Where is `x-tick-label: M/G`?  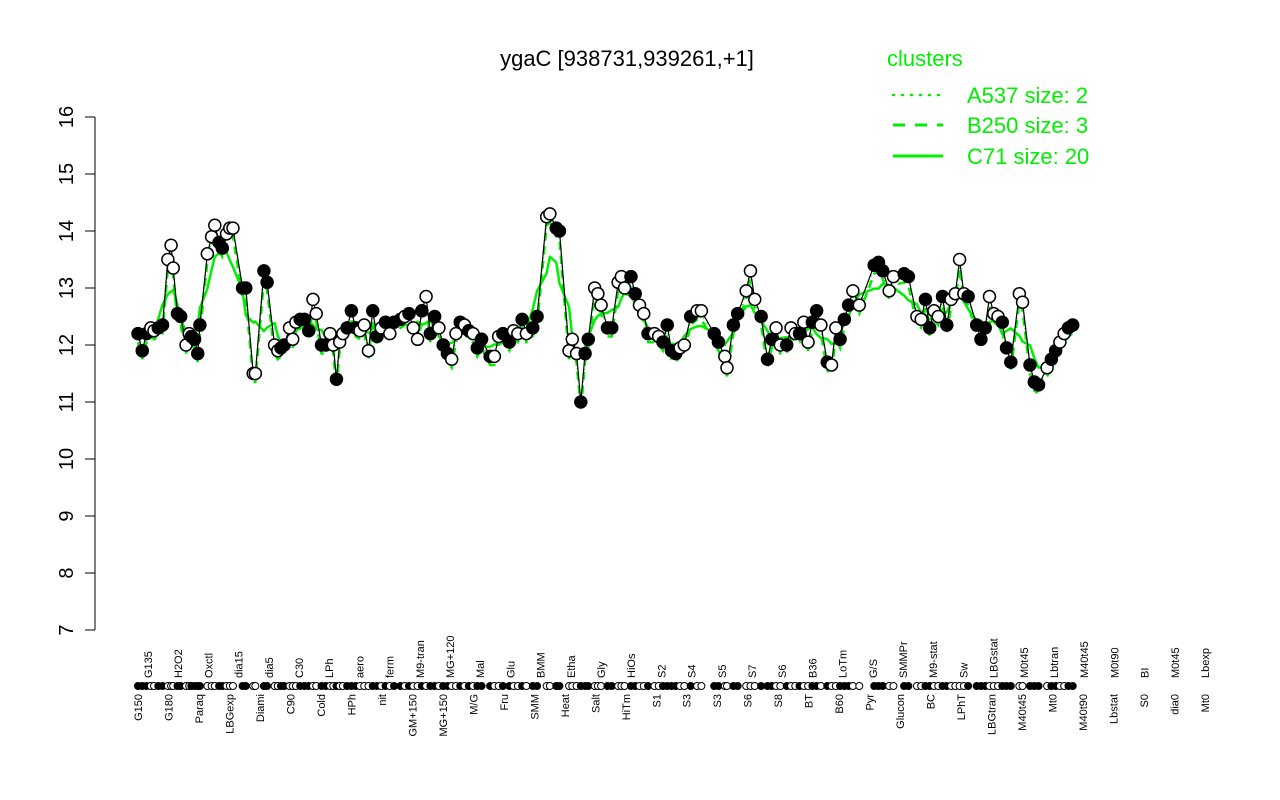
x-tick-label: M/G is located at coordinates (474, 704).